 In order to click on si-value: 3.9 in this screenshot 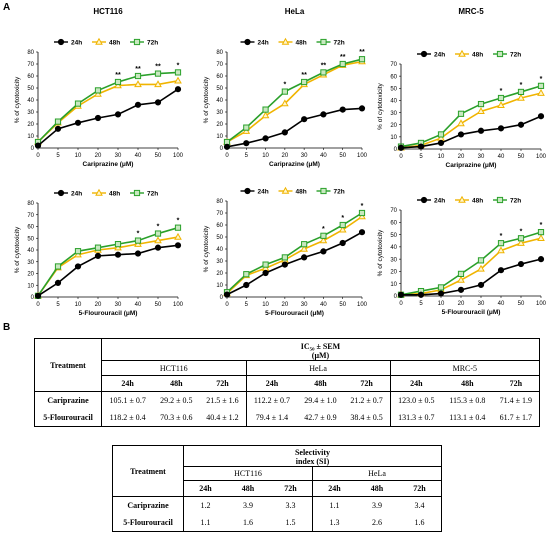, I will do `click(376, 505)`.